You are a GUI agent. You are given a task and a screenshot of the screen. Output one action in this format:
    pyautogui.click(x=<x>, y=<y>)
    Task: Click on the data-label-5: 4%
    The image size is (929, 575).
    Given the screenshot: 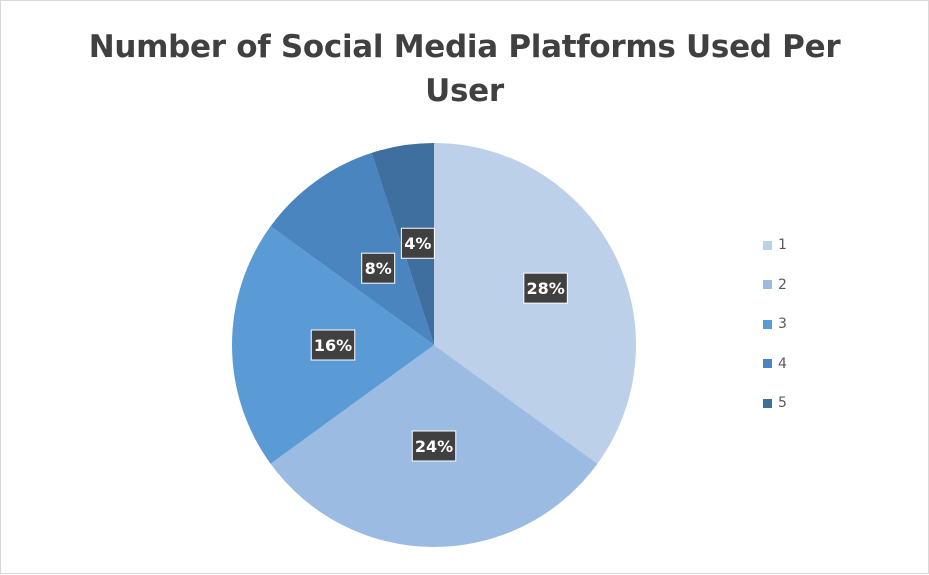 What is the action you would take?
    pyautogui.click(x=417, y=243)
    